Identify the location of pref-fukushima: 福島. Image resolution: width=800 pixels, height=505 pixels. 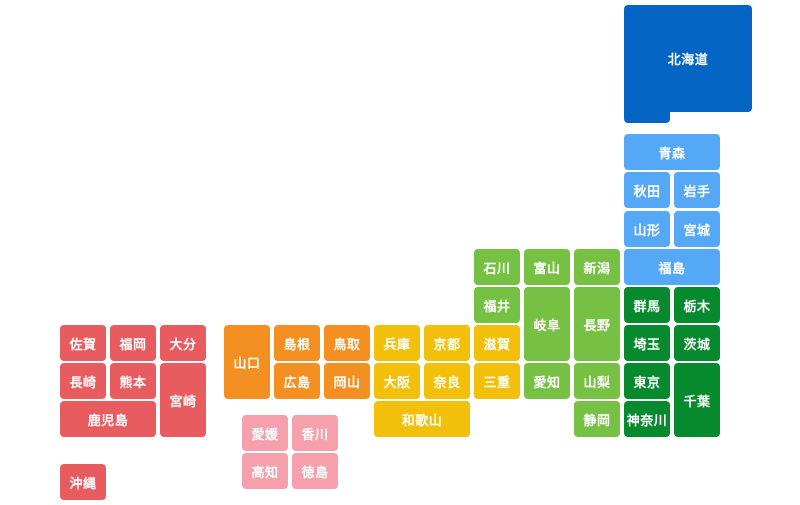
(672, 267).